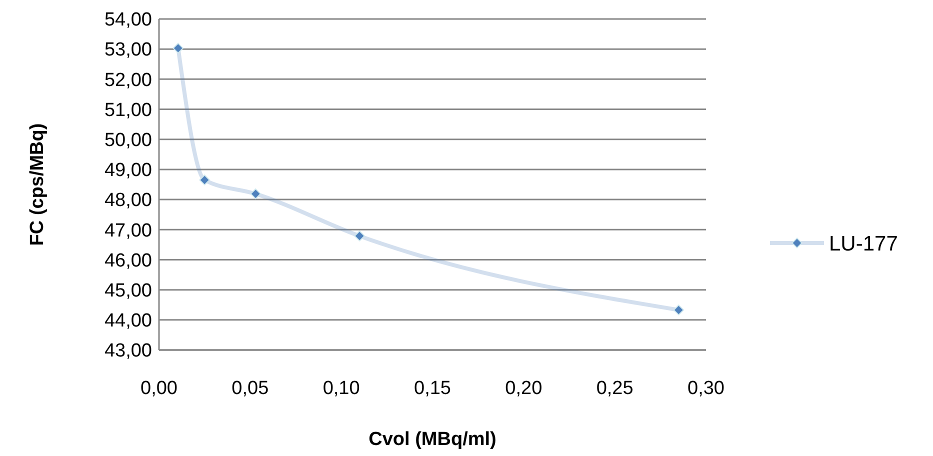 The width and height of the screenshot is (933, 456). Describe the element at coordinates (250, 388) in the screenshot. I see `x-tick-label: 0,05` at that location.